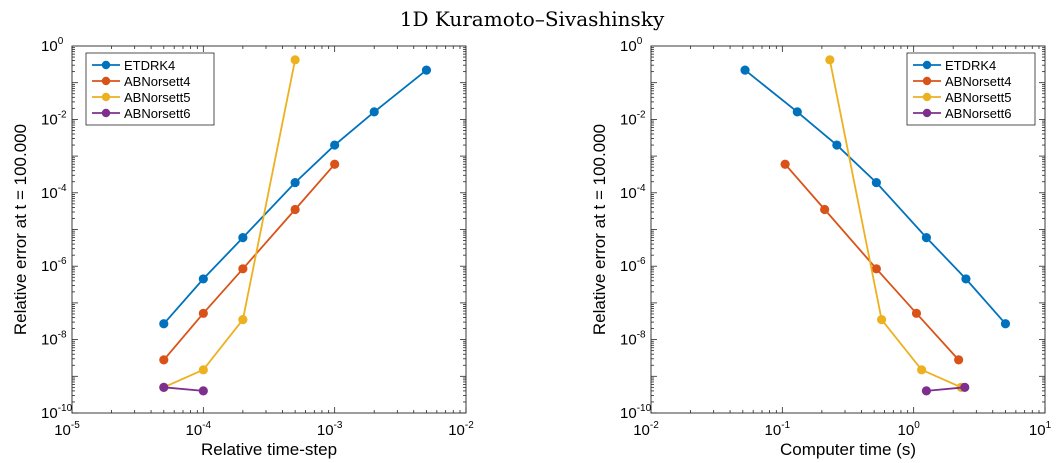 This screenshot has height=463, width=1060. Describe the element at coordinates (532, 19) in the screenshot. I see `figure-title: 1D Kuramoto–Sivashinsky` at that location.